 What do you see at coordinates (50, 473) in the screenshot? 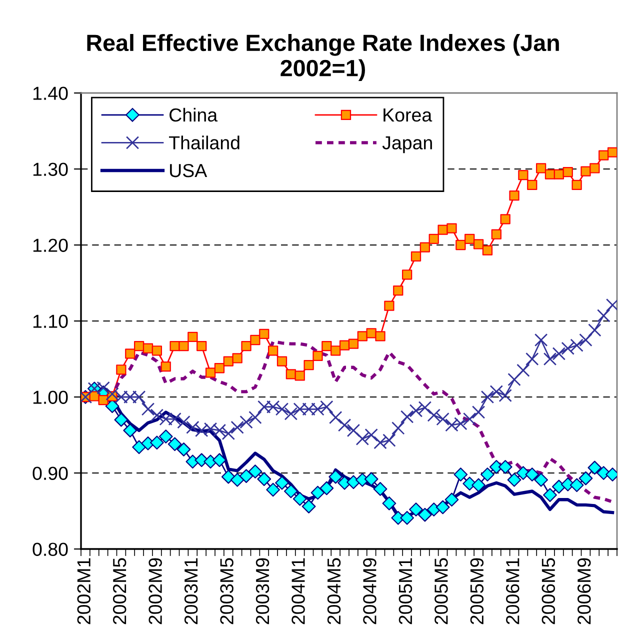
I see `y-tick-label: 0.90` at bounding box center [50, 473].